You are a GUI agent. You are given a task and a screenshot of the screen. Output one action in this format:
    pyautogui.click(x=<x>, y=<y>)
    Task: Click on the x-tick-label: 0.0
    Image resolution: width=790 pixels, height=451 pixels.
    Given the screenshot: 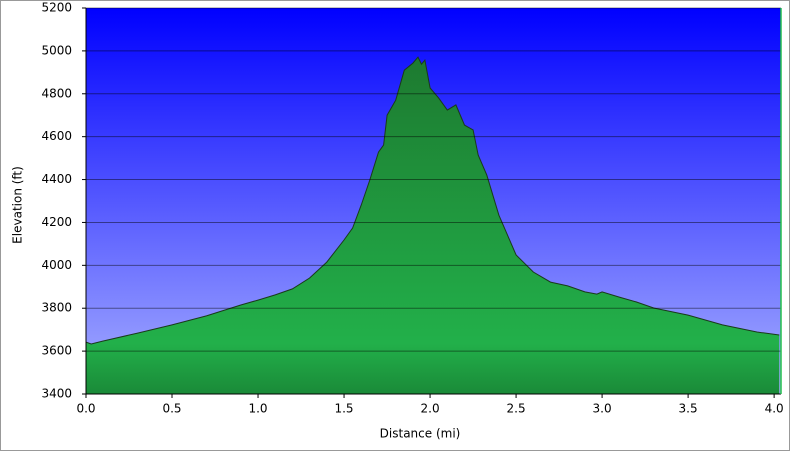 What is the action you would take?
    pyautogui.click(x=85, y=409)
    